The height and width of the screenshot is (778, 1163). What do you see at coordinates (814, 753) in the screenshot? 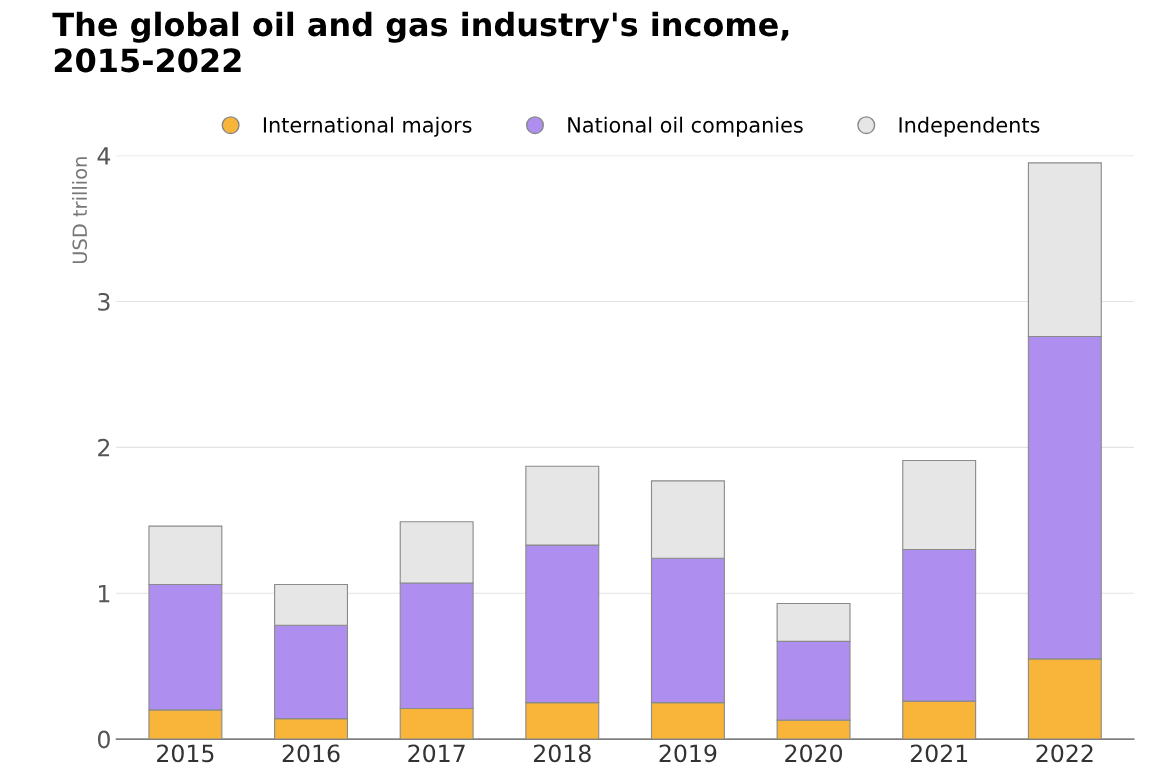
I see `x-tick-label: 2020` at bounding box center [814, 753].